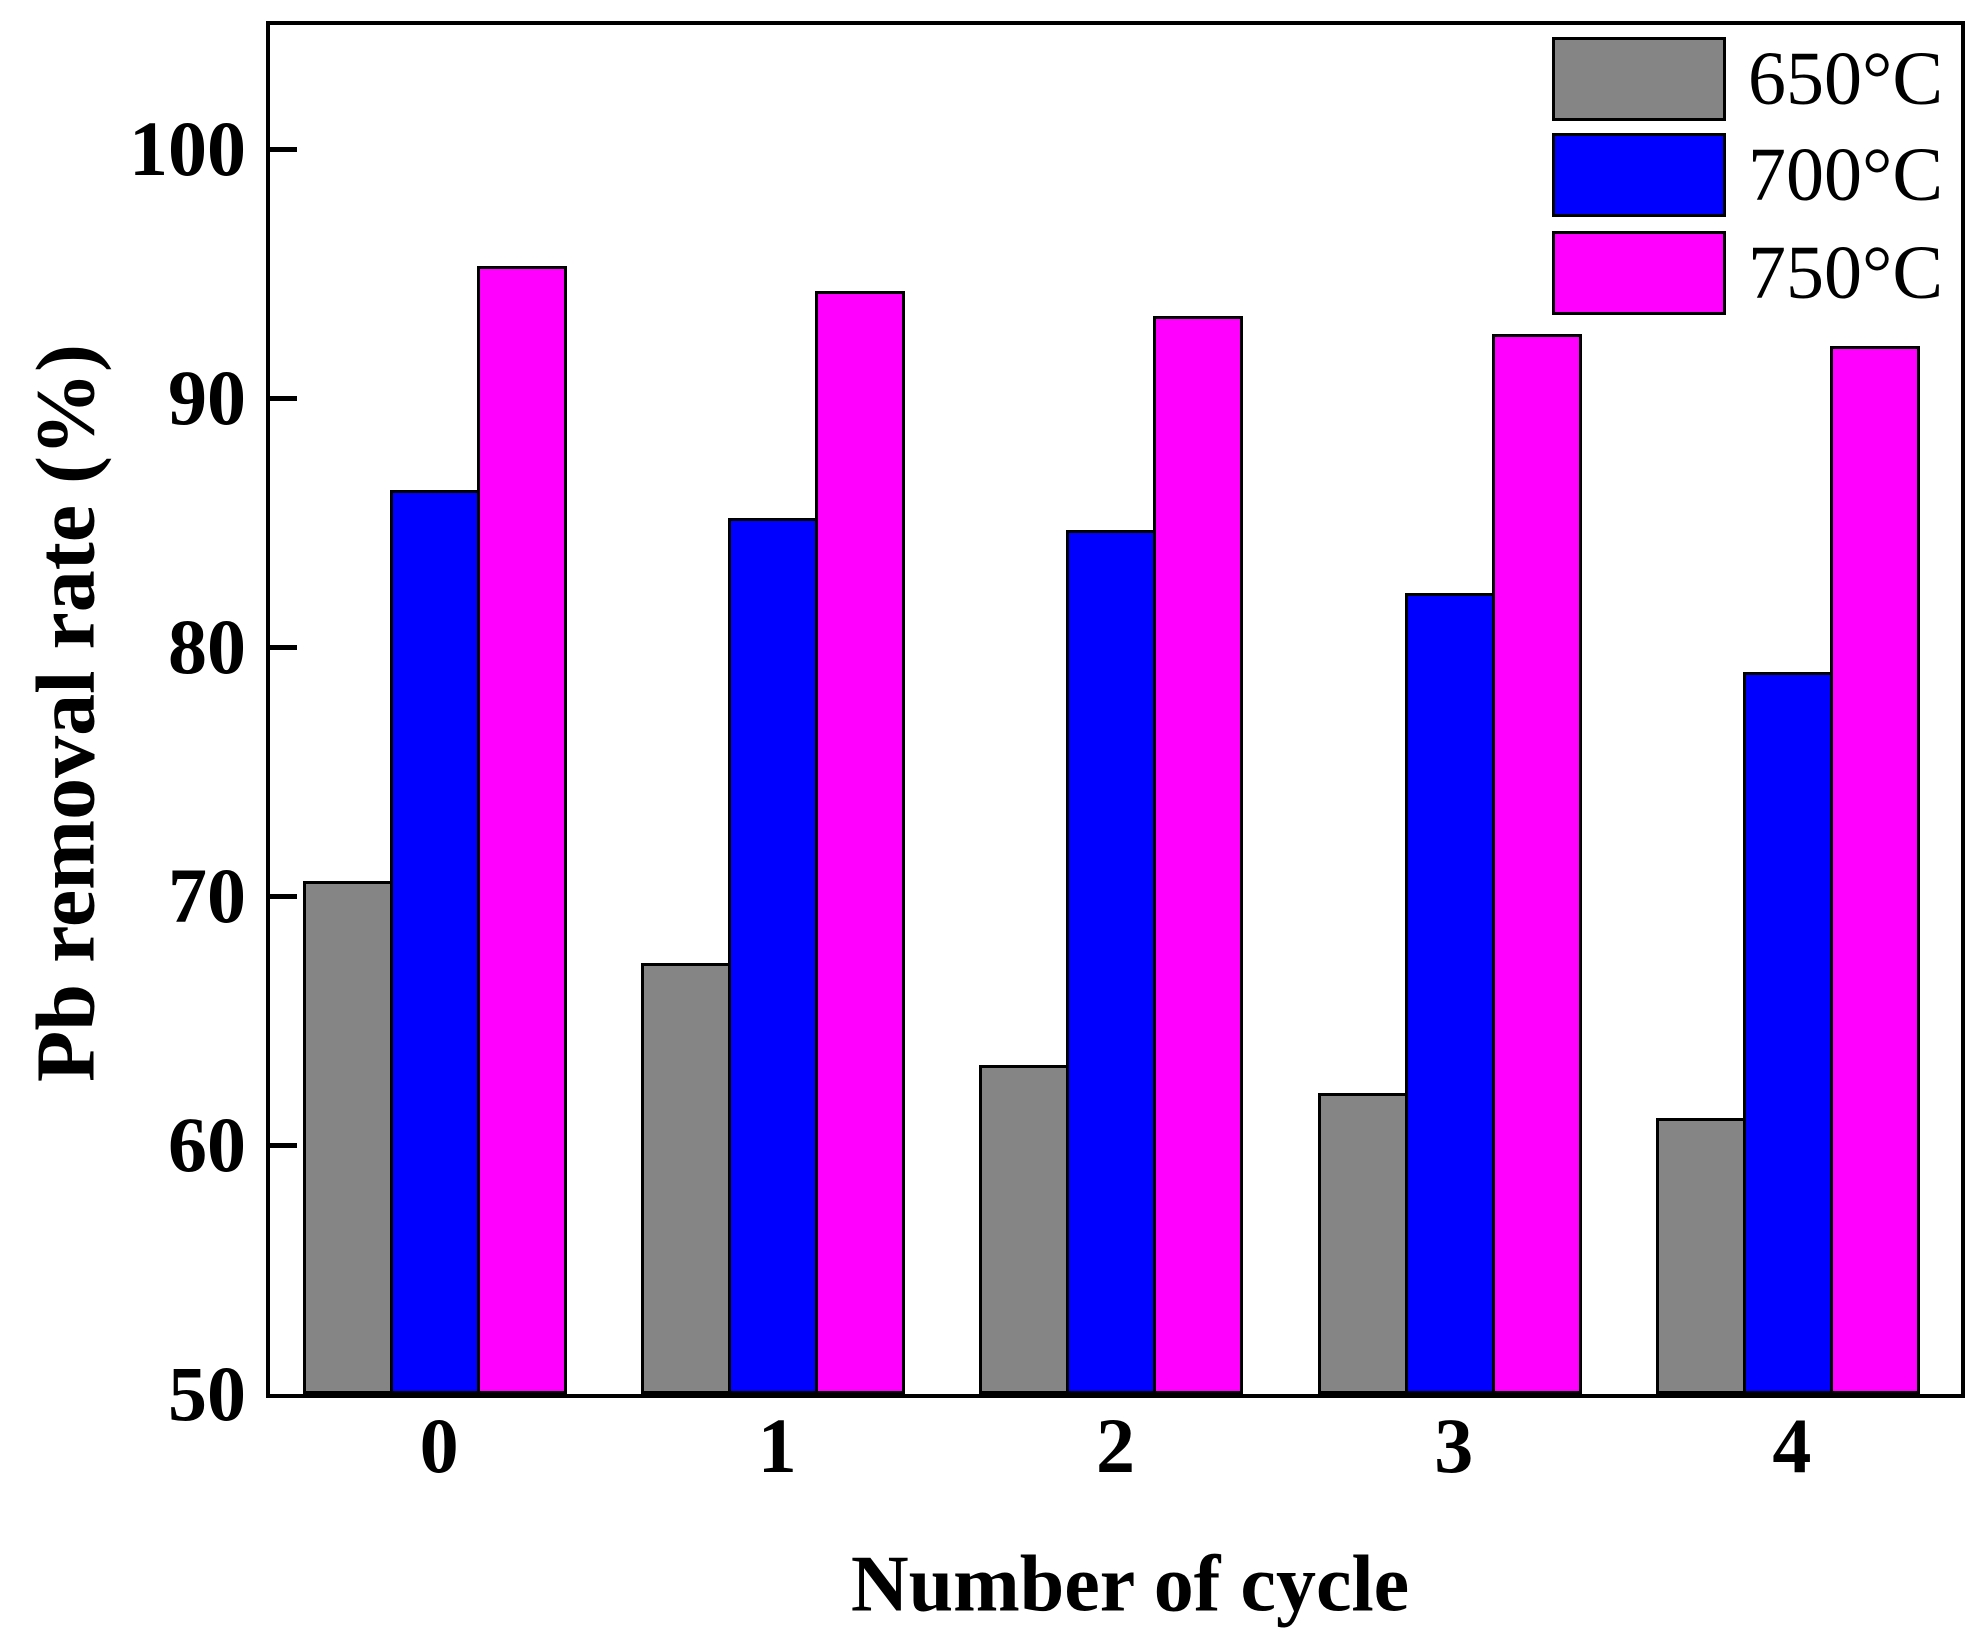 The width and height of the screenshot is (1986, 1633). I want to click on legend-swatch-700c, so click(1639, 175).